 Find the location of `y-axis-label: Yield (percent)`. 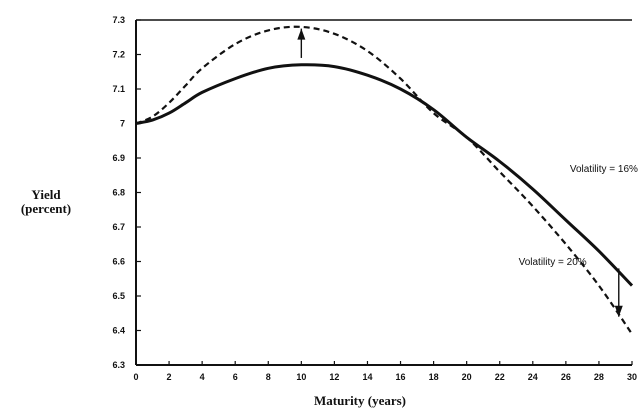

y-axis-label: Yield (percent) is located at coordinates (46, 202).